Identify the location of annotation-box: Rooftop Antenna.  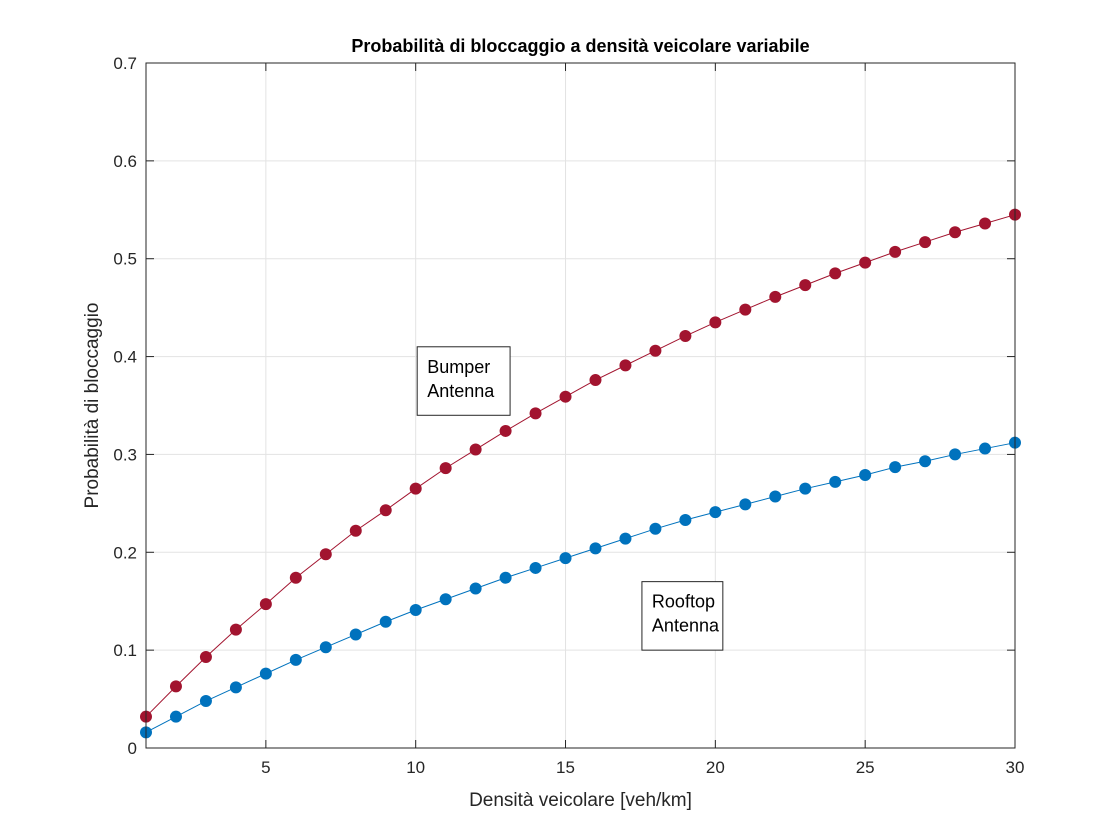
(682, 616).